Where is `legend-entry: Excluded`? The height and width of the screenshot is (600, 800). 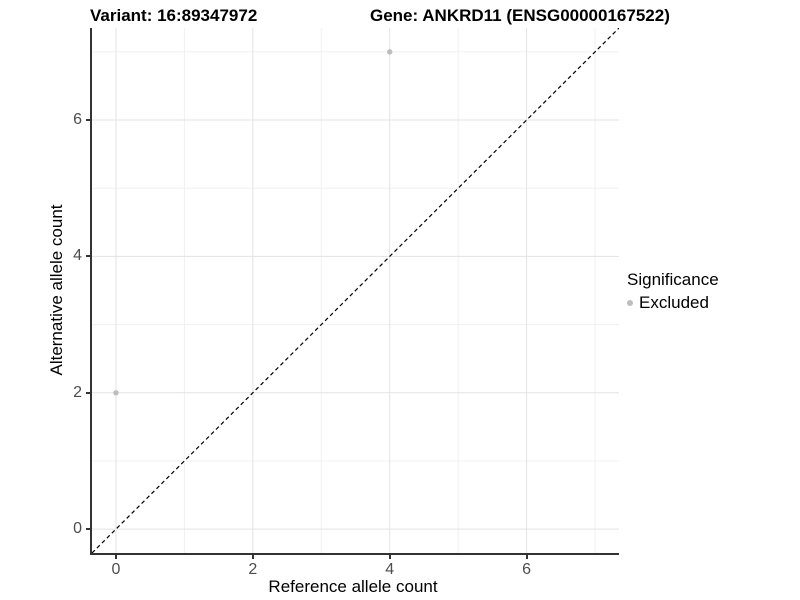 legend-entry: Excluded is located at coordinates (673, 303).